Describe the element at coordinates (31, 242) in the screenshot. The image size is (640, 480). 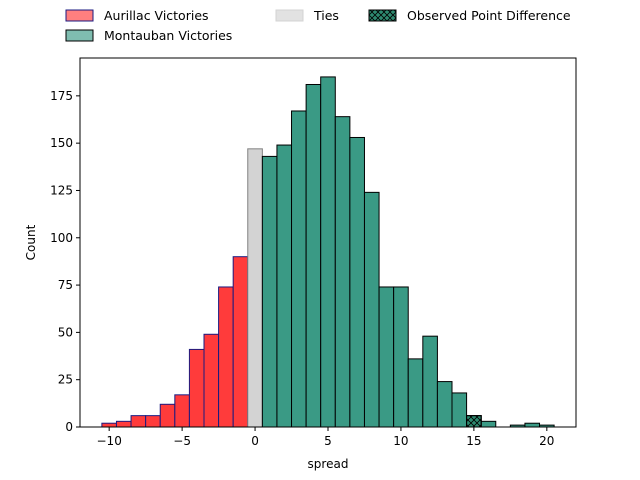
I see `y-axis-title: Count` at that location.